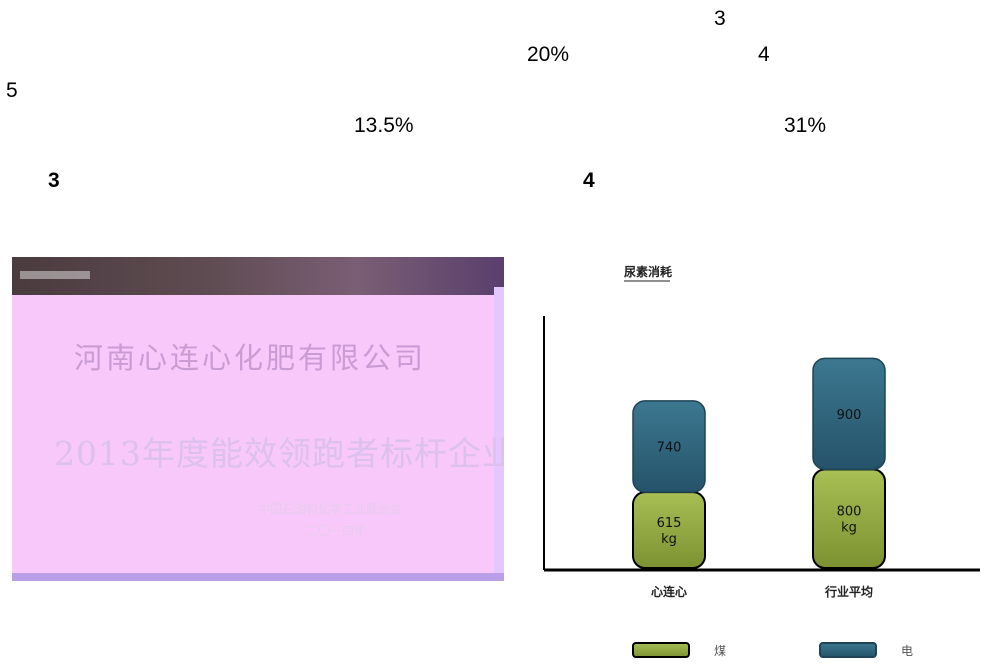  What do you see at coordinates (258, 276) in the screenshot?
I see `photo-top-band` at bounding box center [258, 276].